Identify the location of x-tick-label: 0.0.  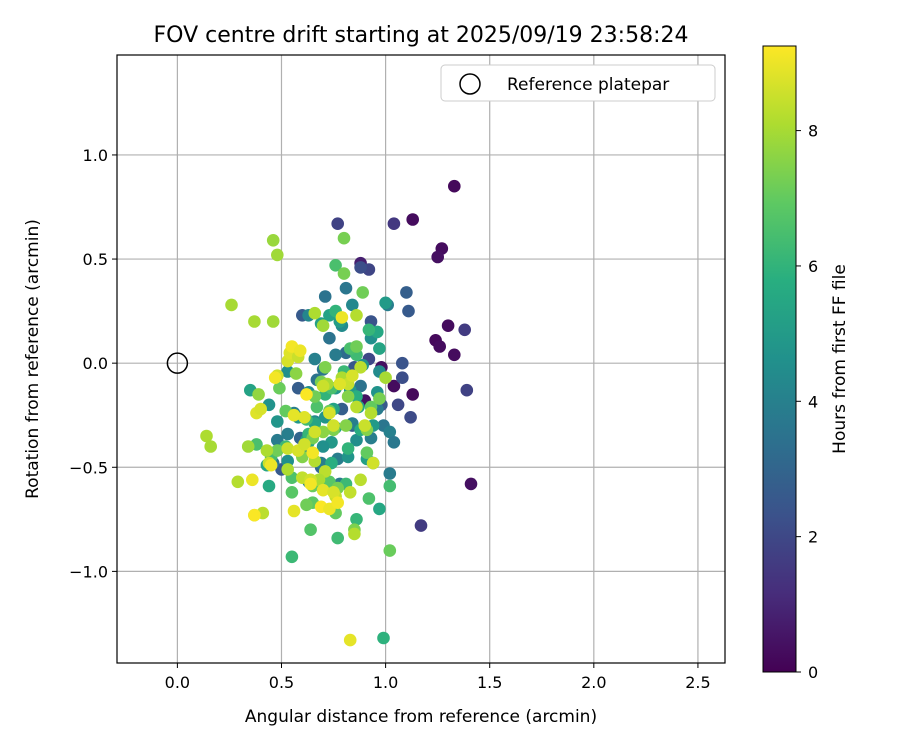
(177, 682).